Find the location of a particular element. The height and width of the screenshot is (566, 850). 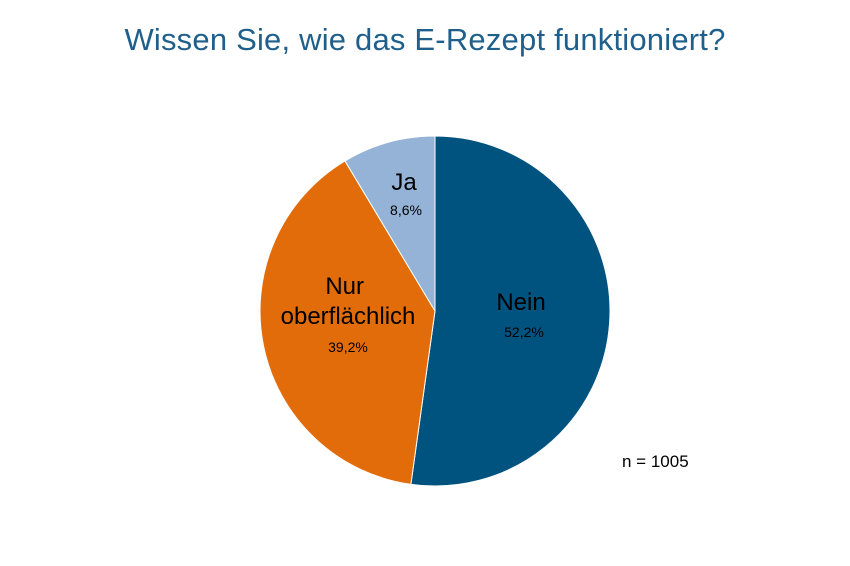

pie-slice-nein is located at coordinates (510, 311).